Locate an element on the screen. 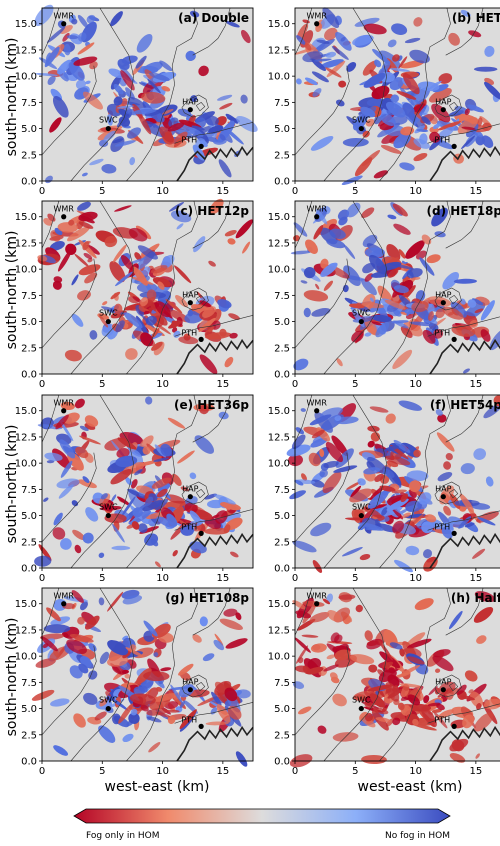  x-tick-label: 10 is located at coordinates (162, 191).